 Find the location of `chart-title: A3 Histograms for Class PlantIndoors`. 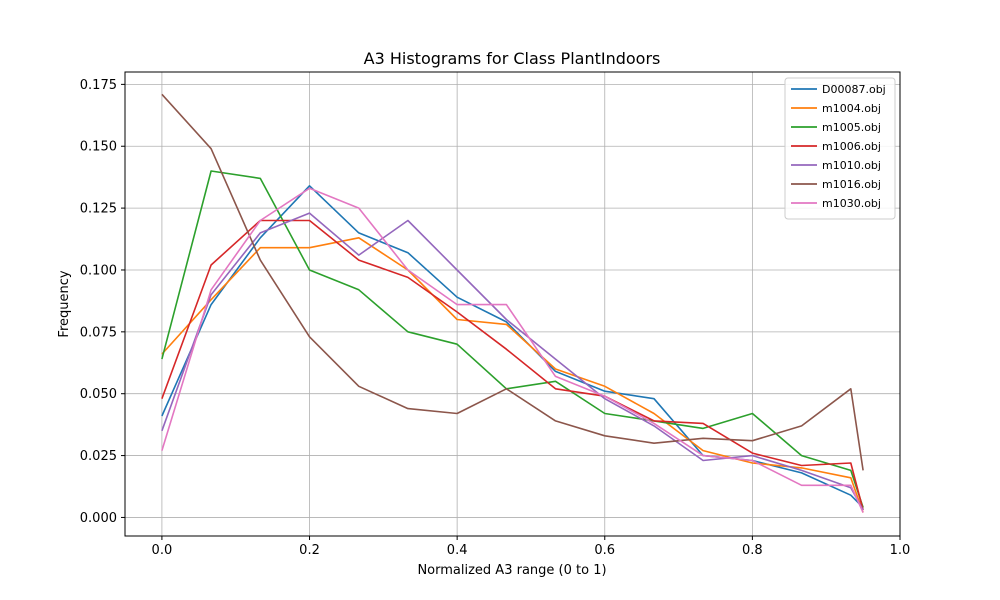

chart-title: A3 Histograms for Class PlantIndoors is located at coordinates (512, 58).